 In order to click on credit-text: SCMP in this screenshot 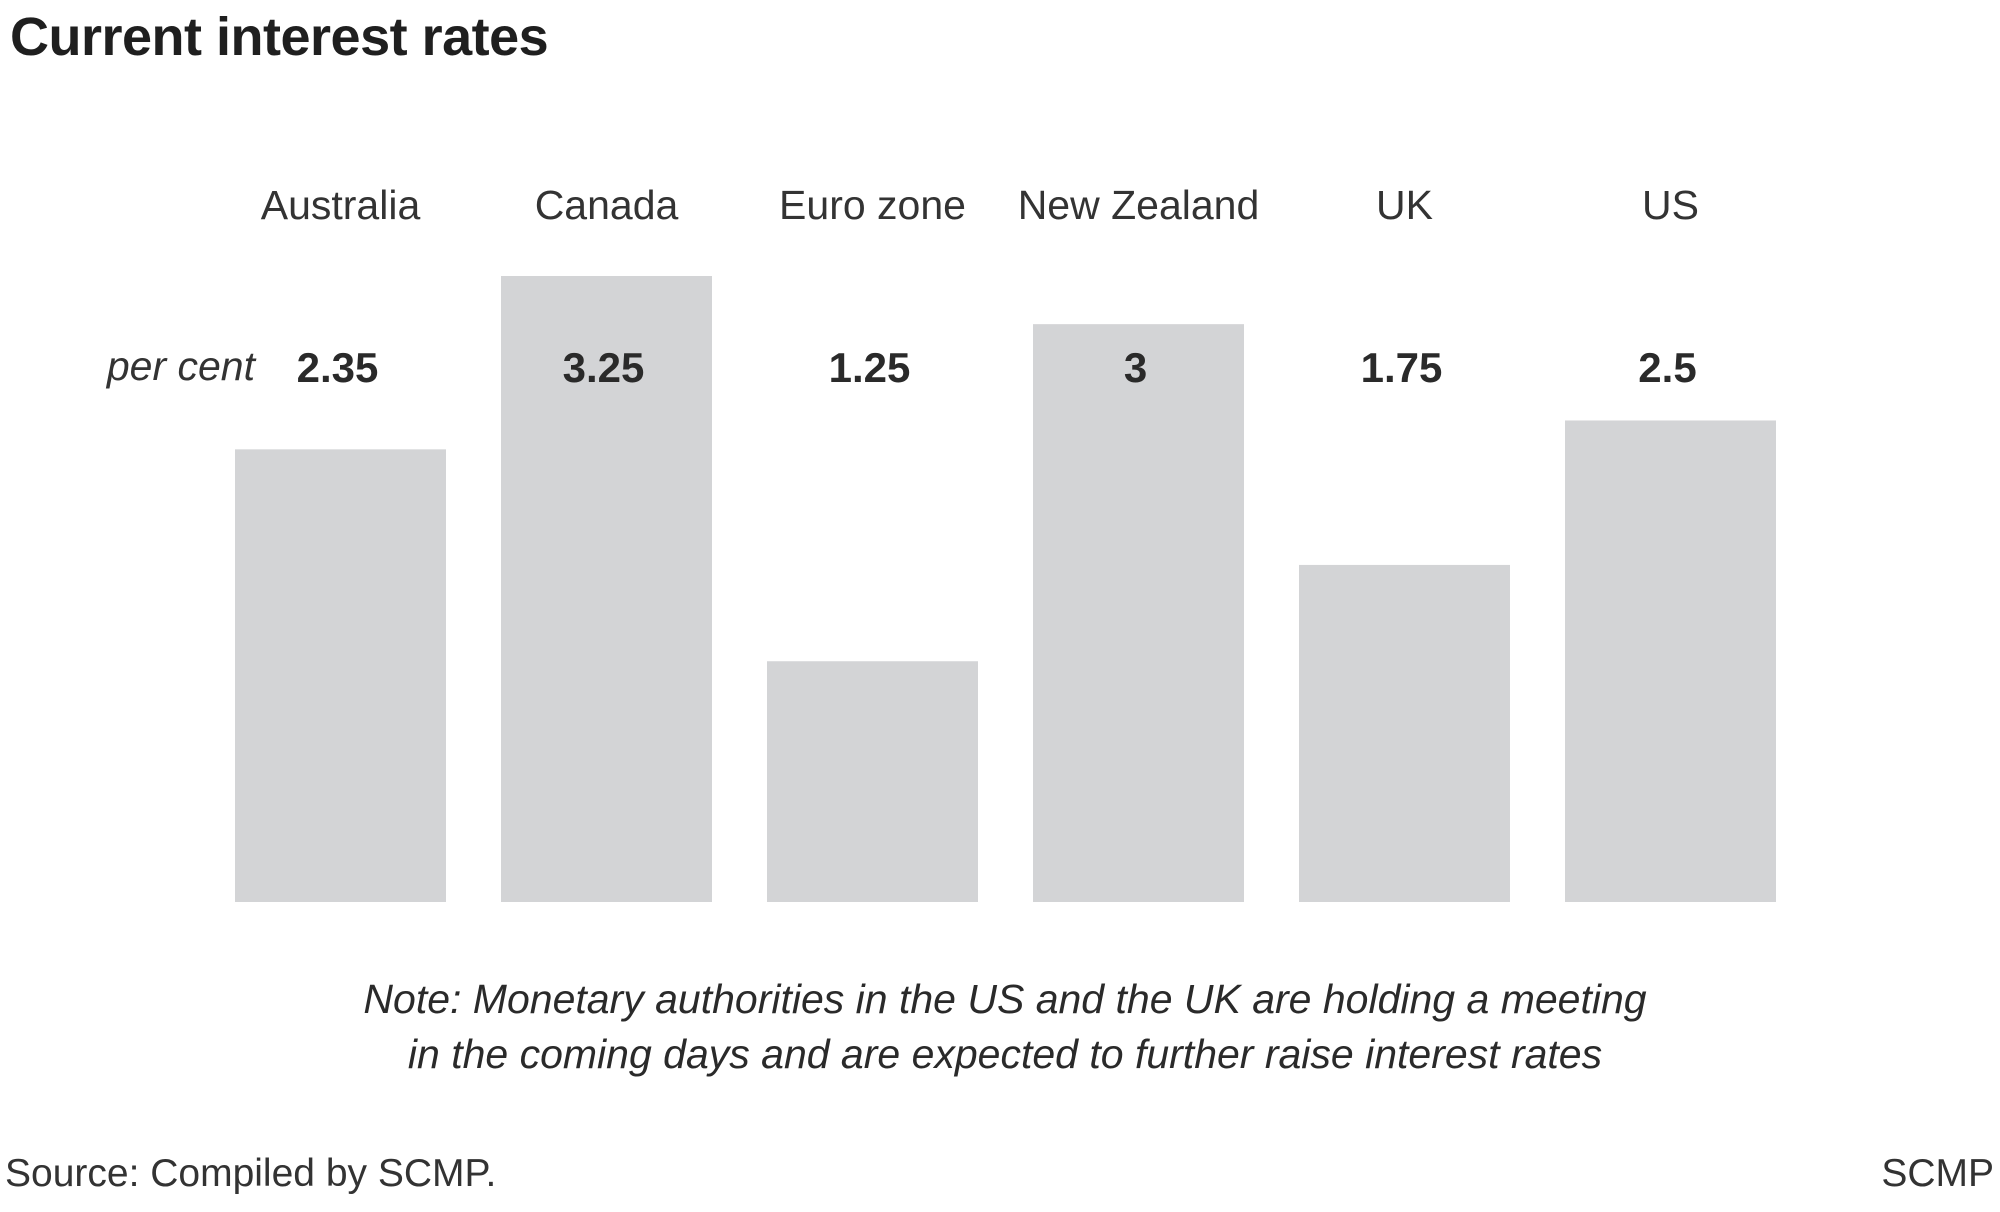, I will do `click(1937, 1173)`.